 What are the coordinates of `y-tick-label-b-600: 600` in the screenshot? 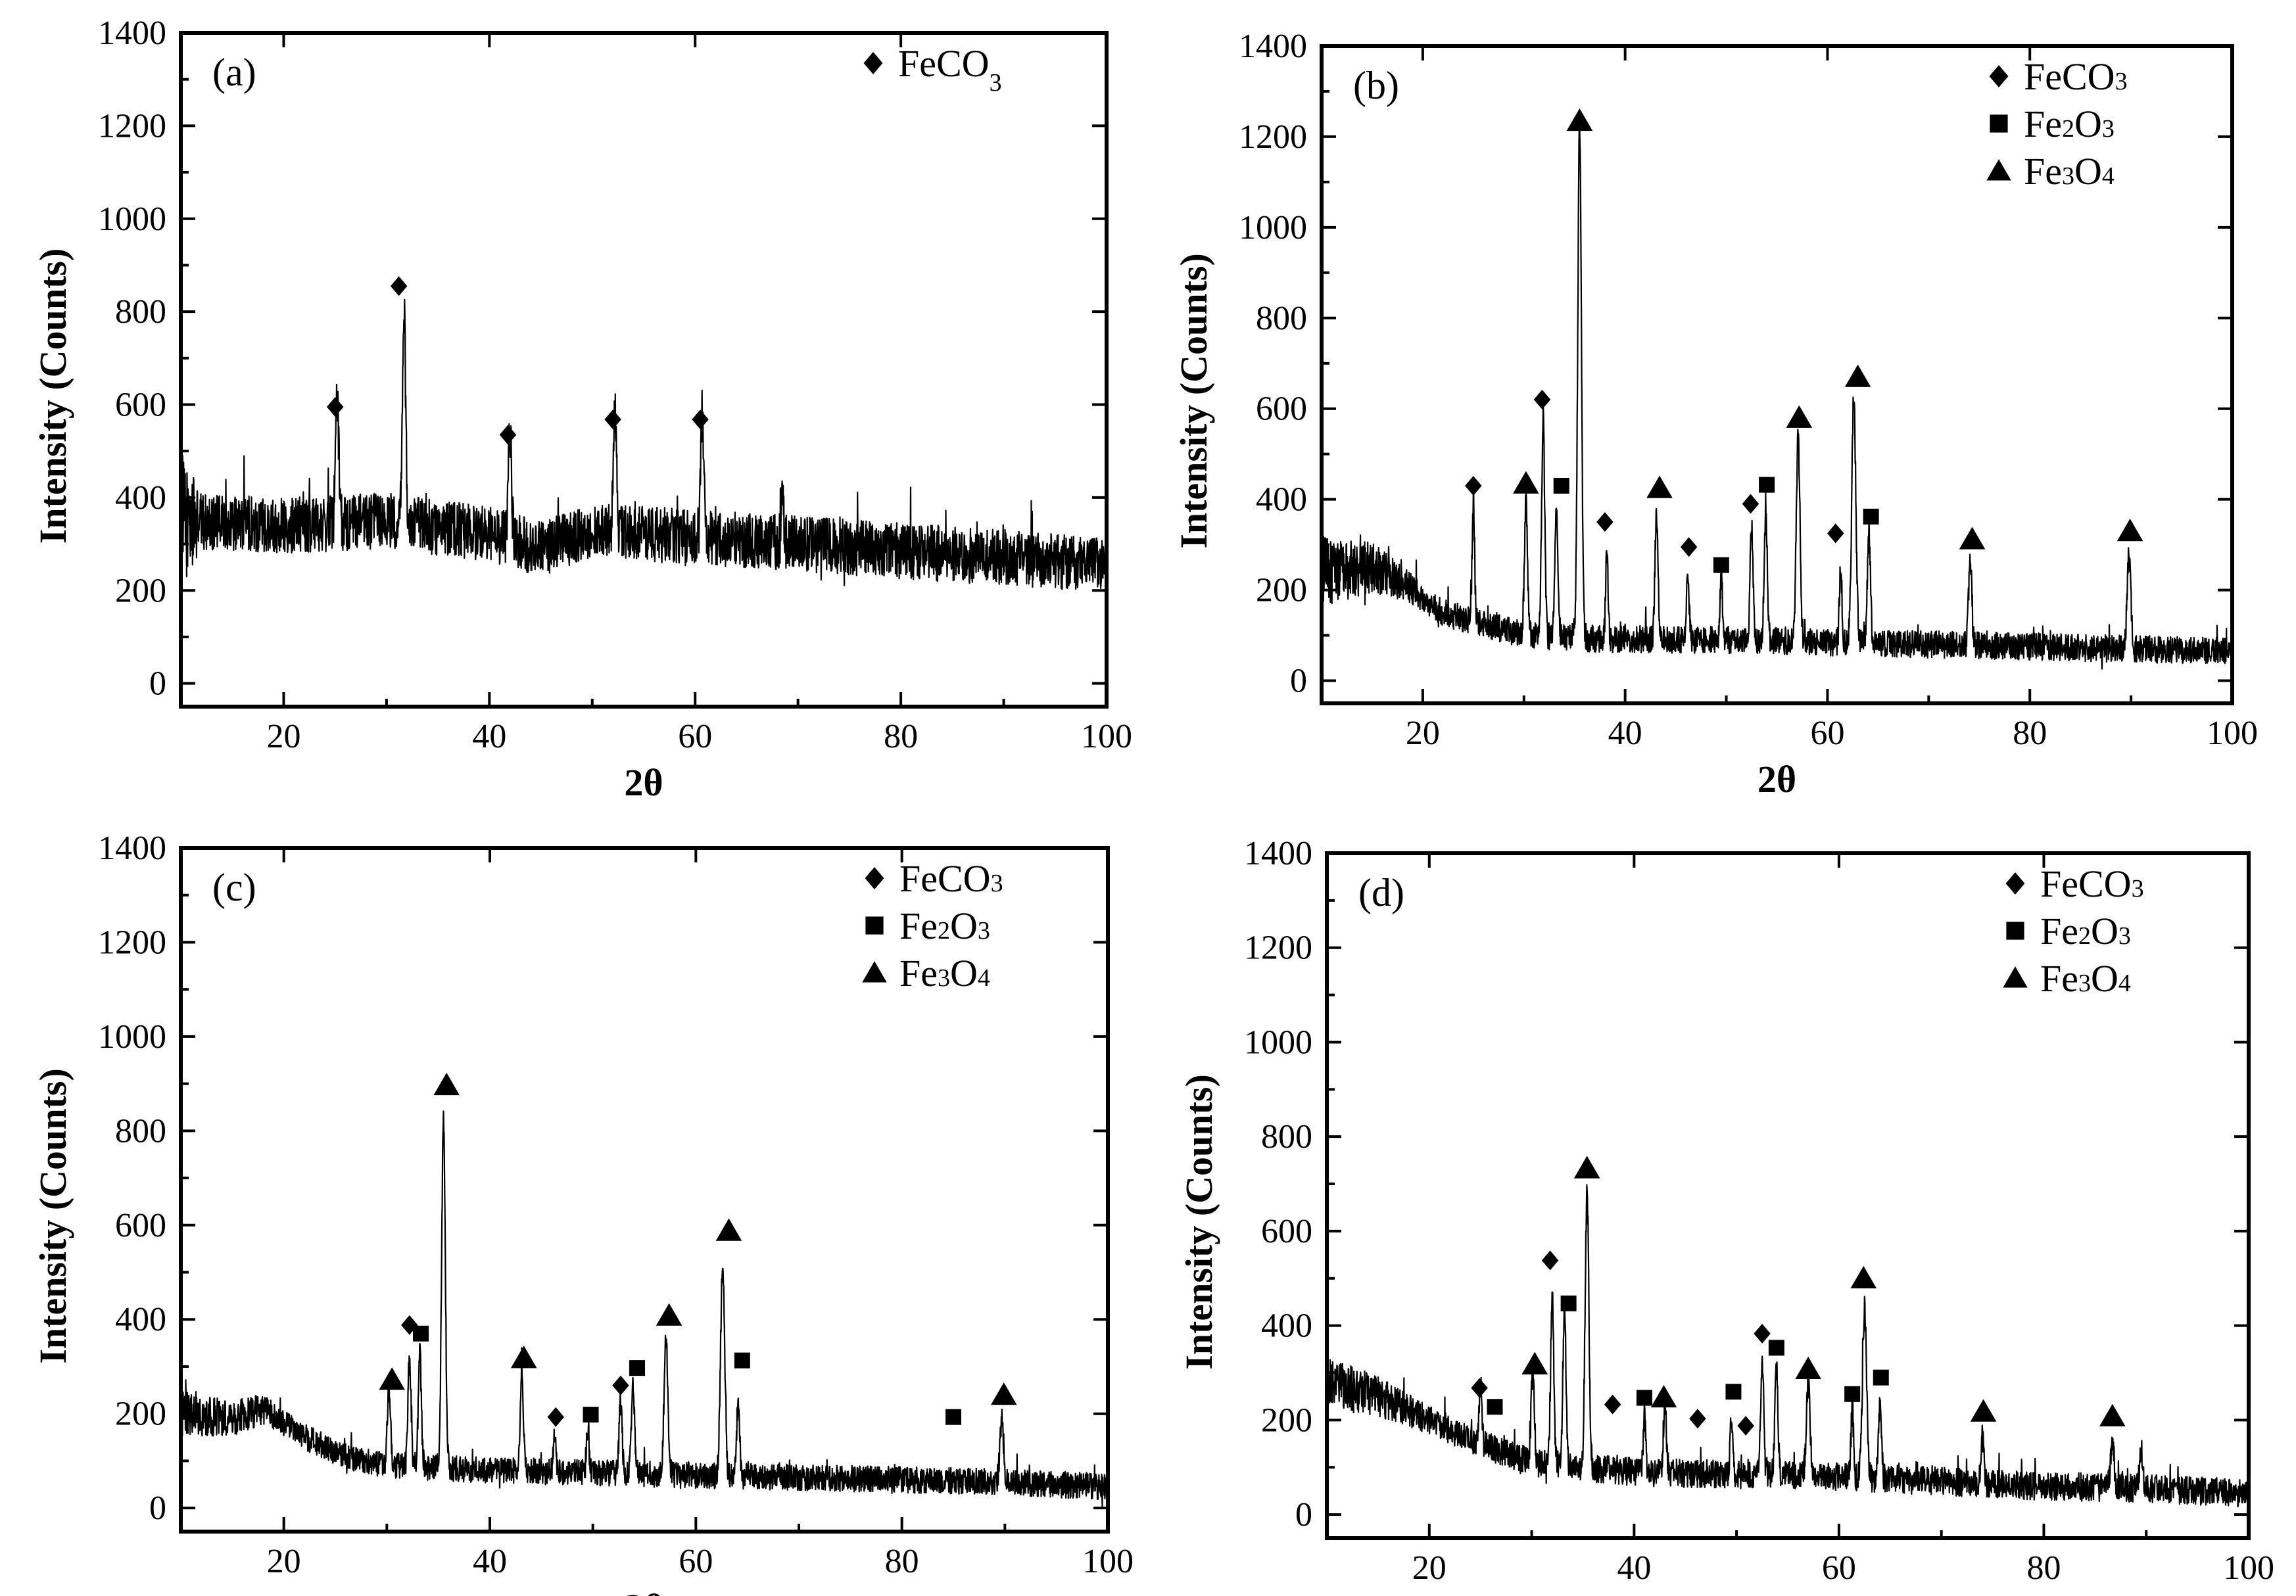 It's located at (1281, 409).